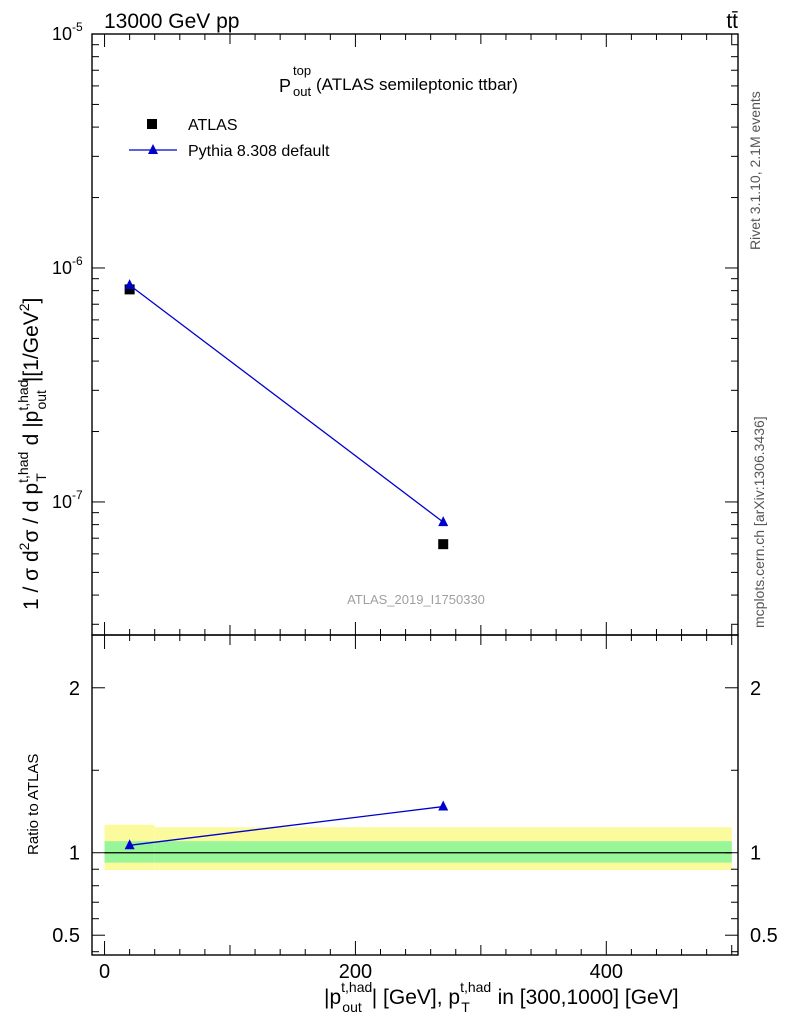 The image size is (786, 1024). Describe the element at coordinates (356, 987) in the screenshot. I see `xlabel-sup-thad: t,had` at that location.